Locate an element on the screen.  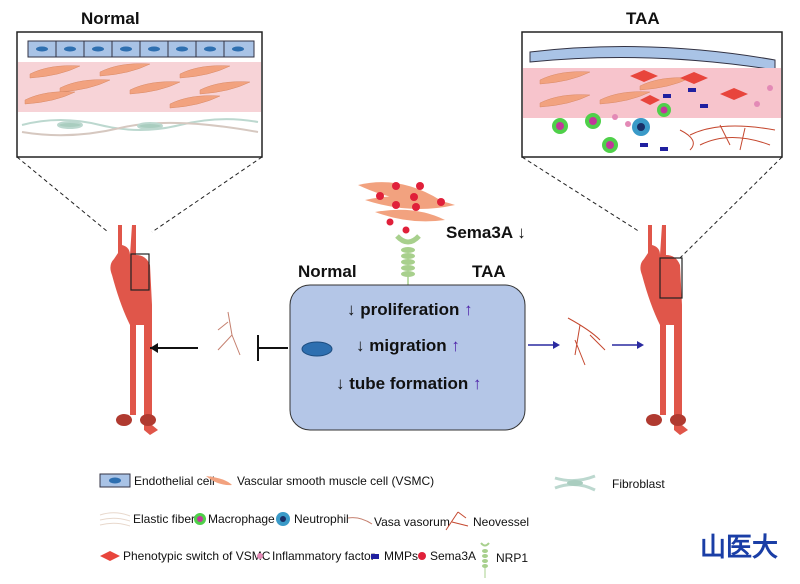
legend-inflammatory-factor: Inflammatory factor is located at coordinates (316, 556).